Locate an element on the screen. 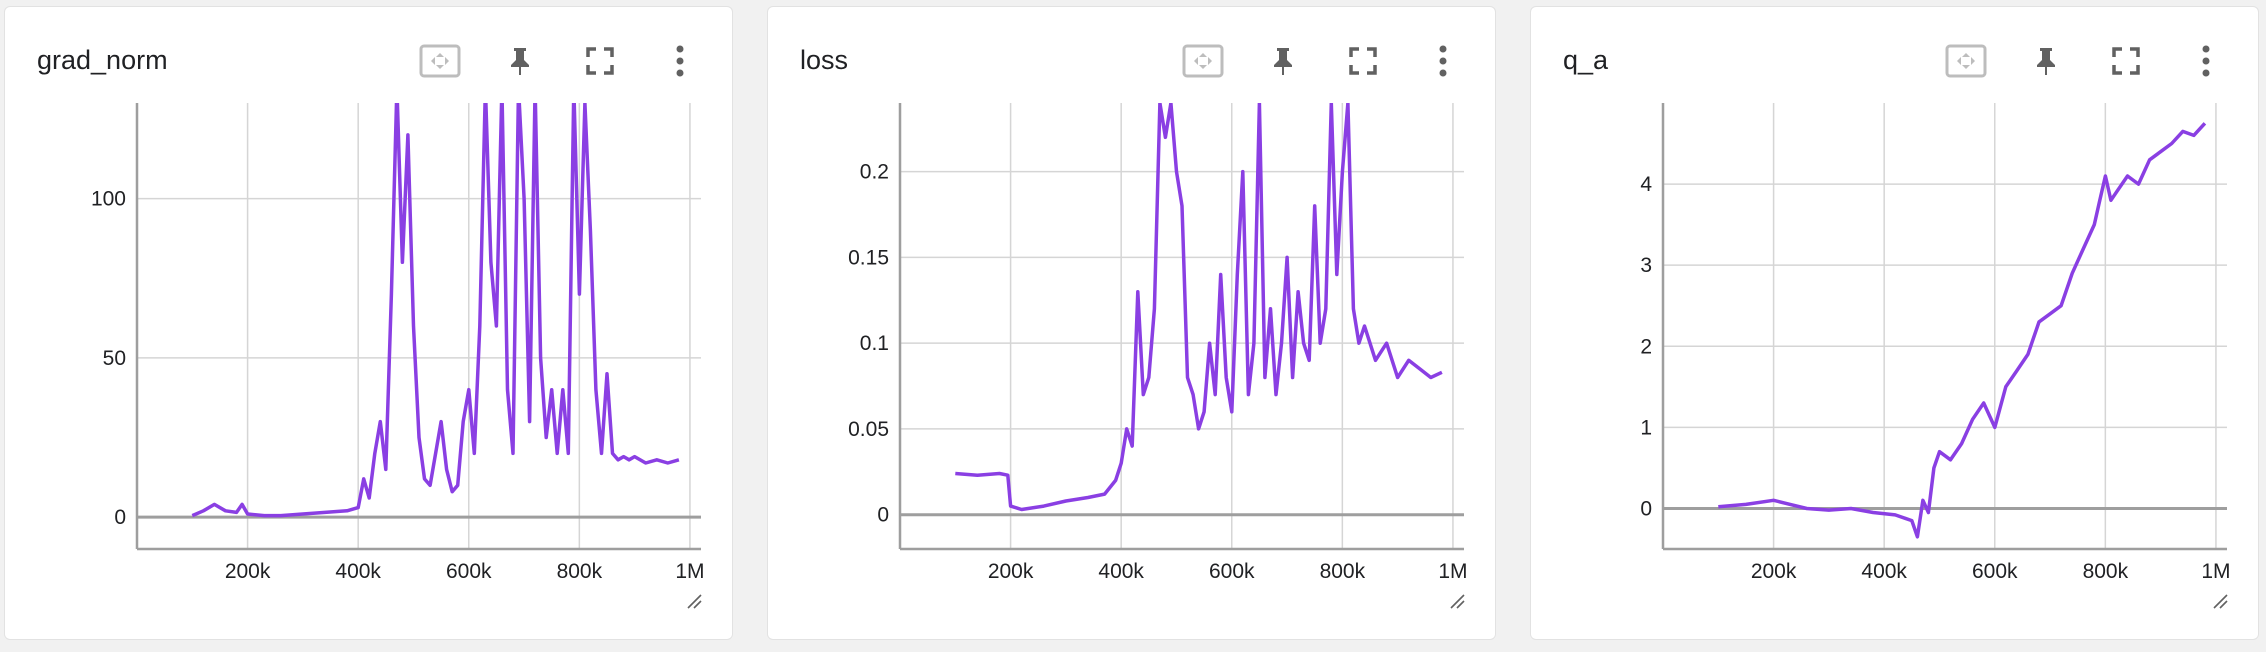 The image size is (2266, 652). y-tick-label: 0.2 is located at coordinates (874, 172).